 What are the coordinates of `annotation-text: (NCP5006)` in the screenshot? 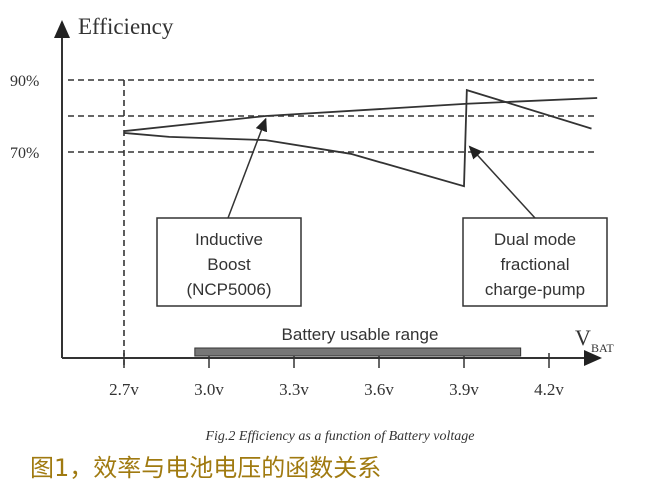 It's located at (228, 289).